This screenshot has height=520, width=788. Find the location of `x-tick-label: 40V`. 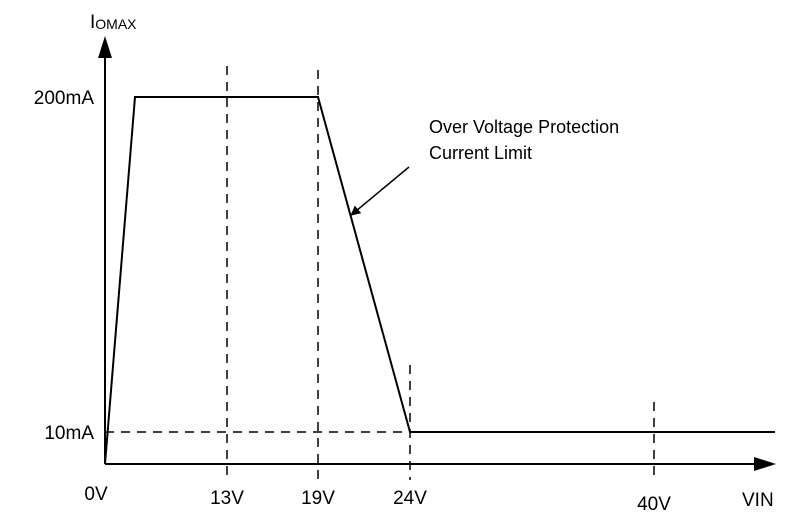

x-tick-label: 40V is located at coordinates (654, 504).